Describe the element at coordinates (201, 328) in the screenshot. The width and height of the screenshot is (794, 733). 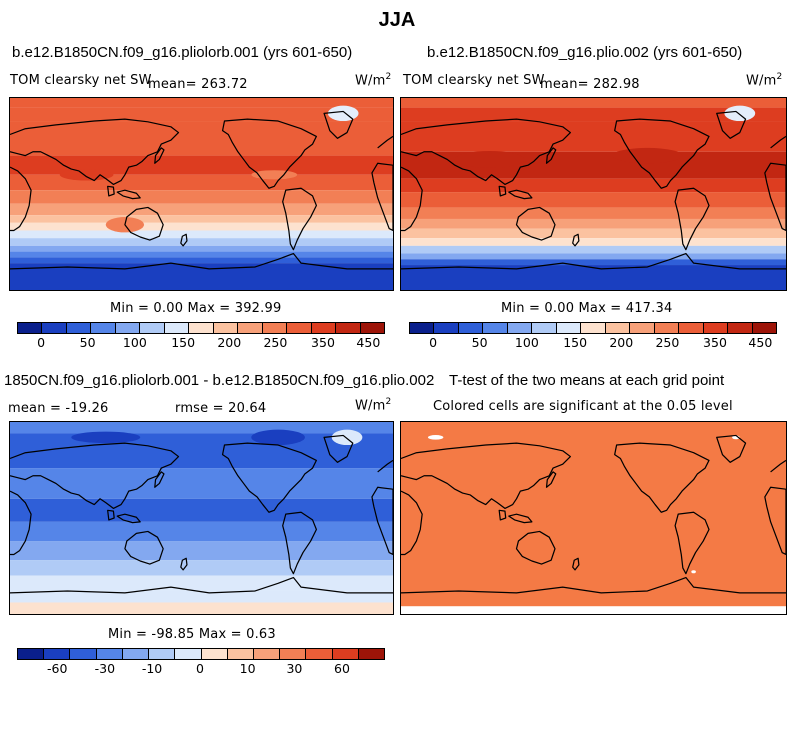
I see `panel1-colorbar` at that location.